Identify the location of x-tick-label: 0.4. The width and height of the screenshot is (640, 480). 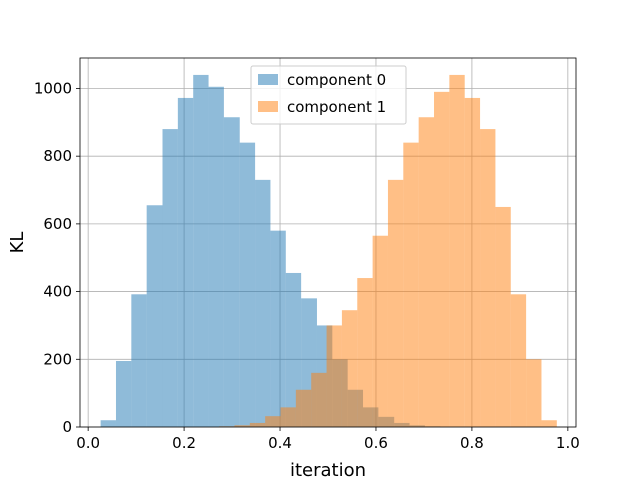
(280, 443).